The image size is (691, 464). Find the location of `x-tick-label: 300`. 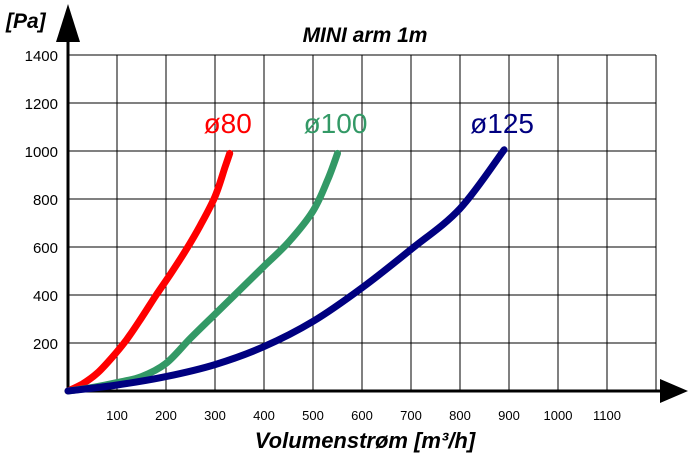

x-tick-label: 300 is located at coordinates (215, 415).